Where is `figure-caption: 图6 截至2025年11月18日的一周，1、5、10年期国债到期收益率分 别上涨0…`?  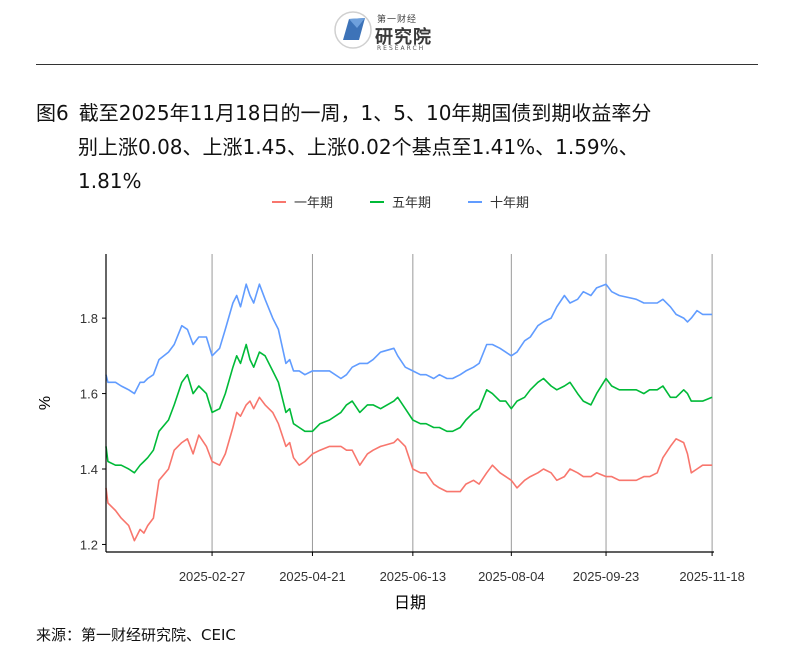 figure-caption: 图6 截至2025年11月18日的一周，1、5、10年期国债到期收益率分 别上涨0… is located at coordinates (396, 147).